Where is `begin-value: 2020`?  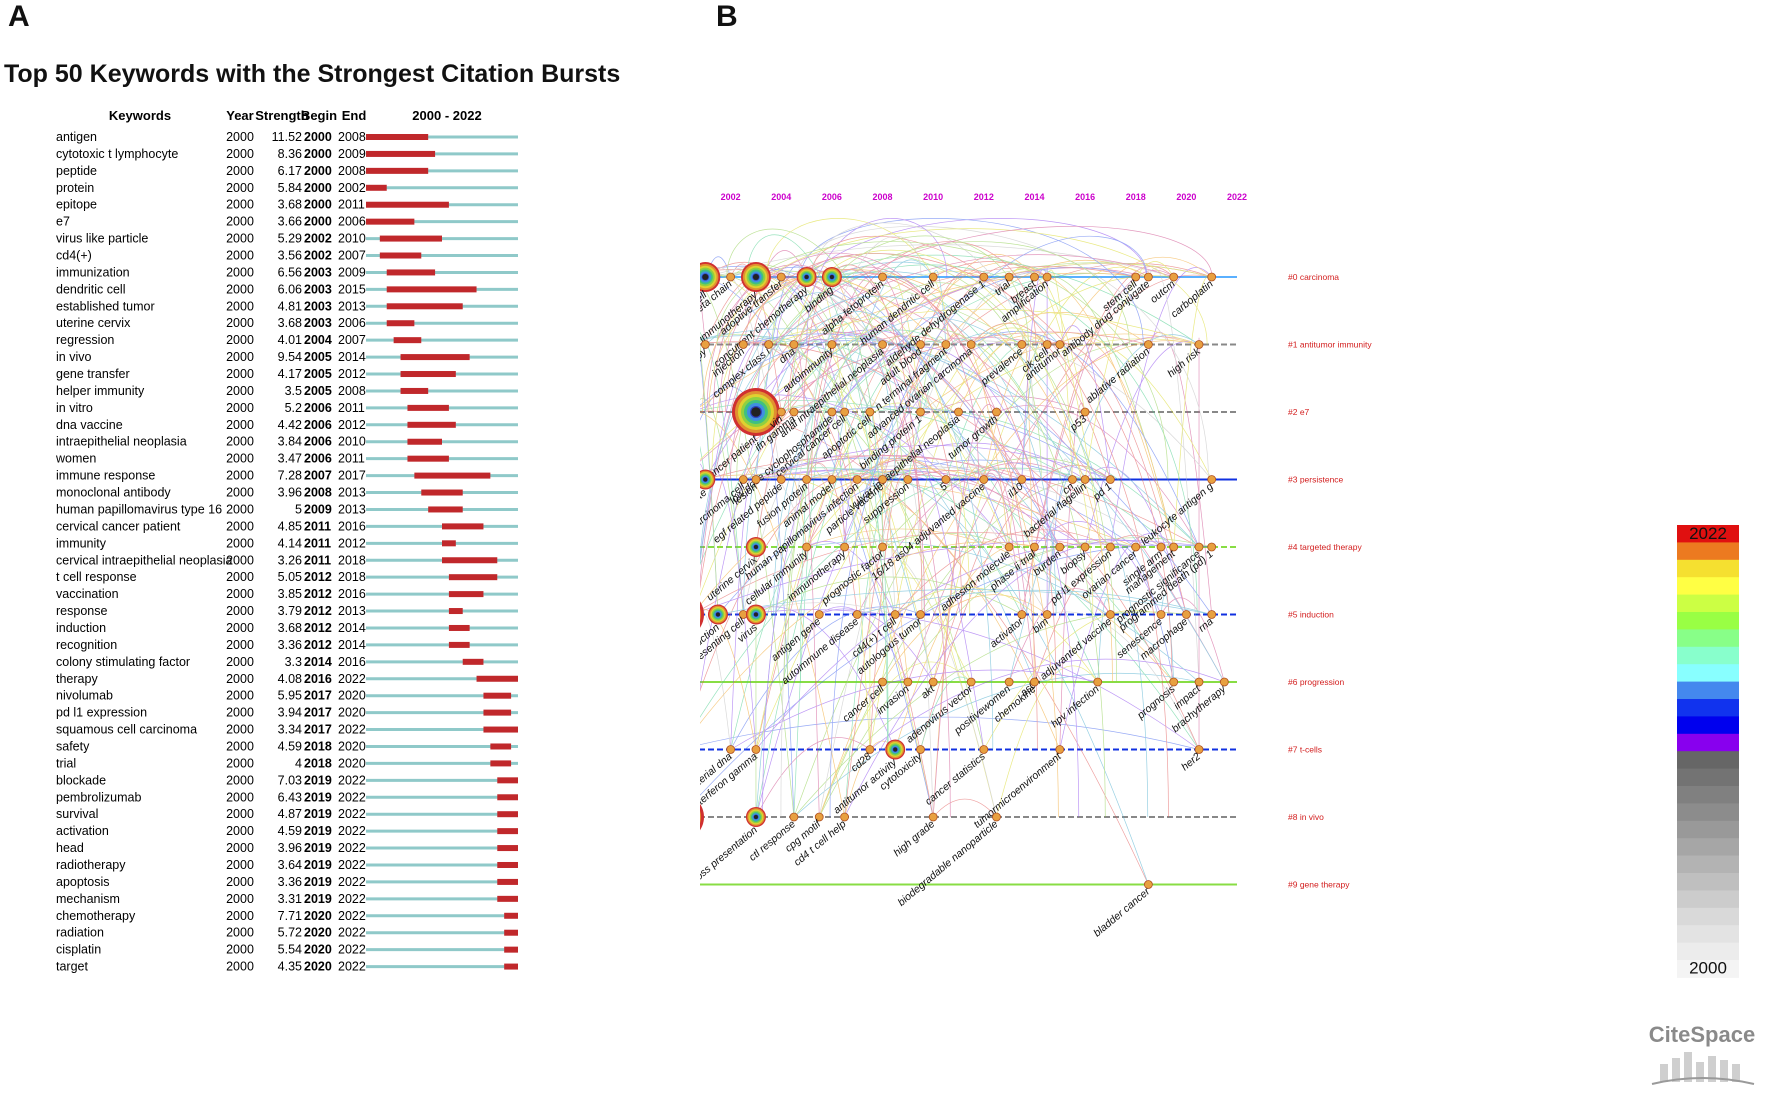
begin-value: 2020 is located at coordinates (318, 916).